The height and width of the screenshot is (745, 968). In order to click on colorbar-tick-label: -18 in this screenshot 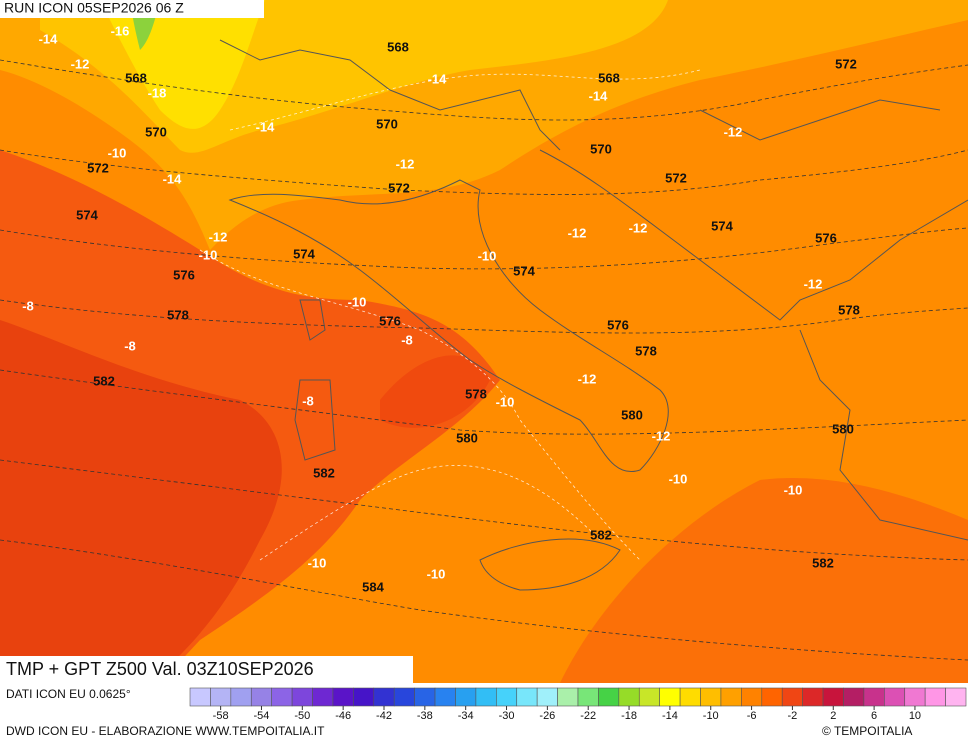, I will do `click(629, 716)`.